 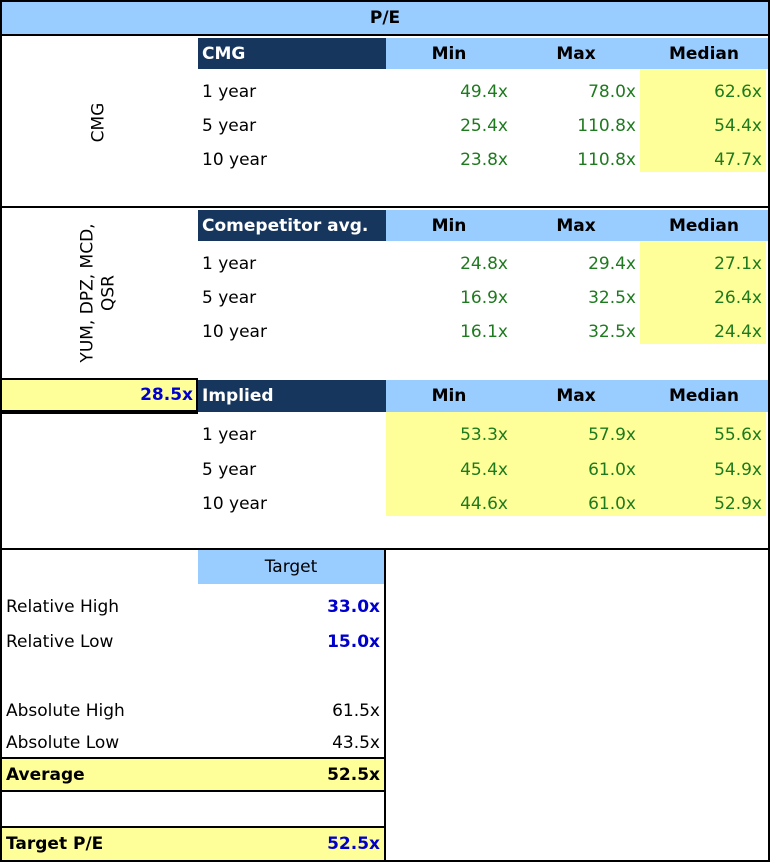 What do you see at coordinates (385, 705) in the screenshot?
I see `target-divider` at bounding box center [385, 705].